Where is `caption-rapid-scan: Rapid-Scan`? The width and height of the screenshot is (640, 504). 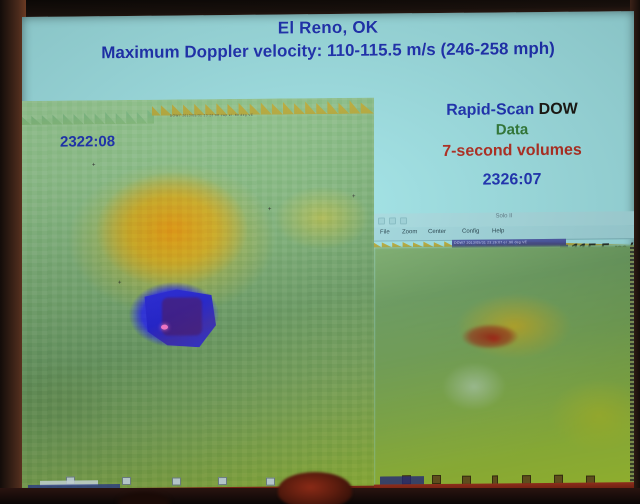
caption-rapid-scan: Rapid-Scan is located at coordinates (490, 110).